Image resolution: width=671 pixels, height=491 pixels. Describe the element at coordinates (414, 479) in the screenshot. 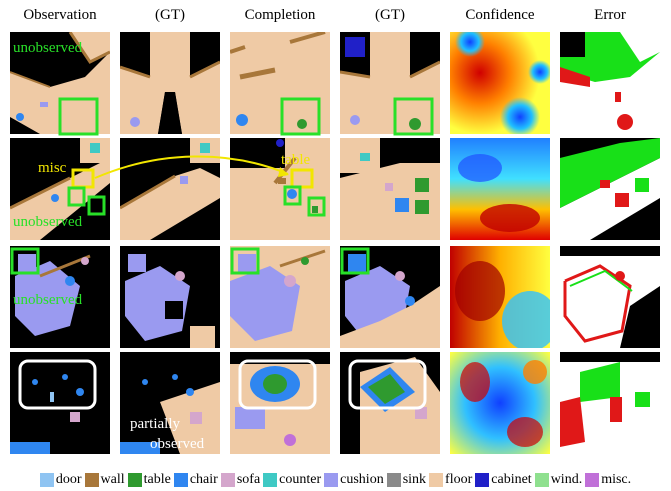

I see `legend-label: sink` at that location.